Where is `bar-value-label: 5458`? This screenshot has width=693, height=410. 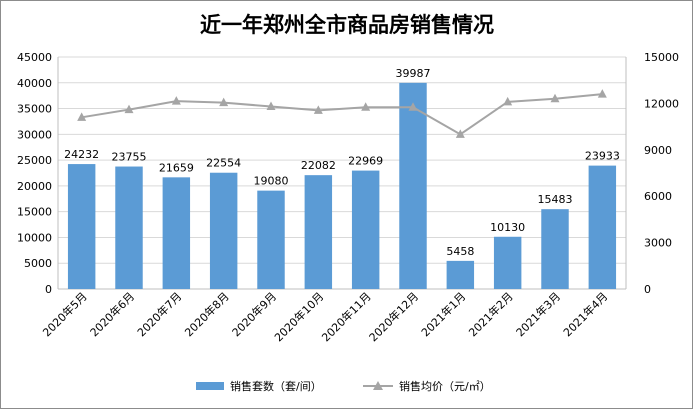 bar-value-label: 5458 is located at coordinates (460, 251).